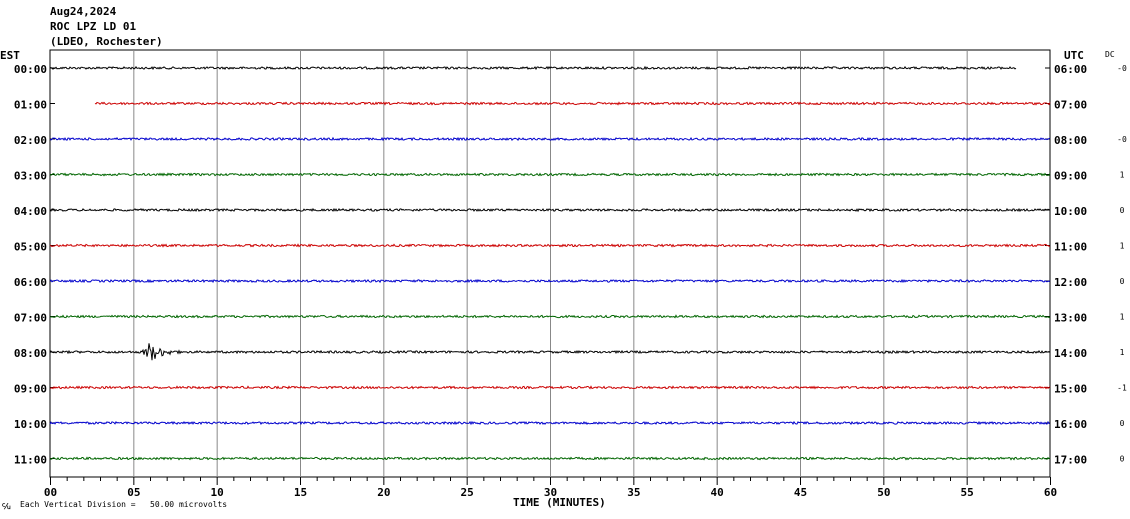 This screenshot has width=1130, height=519. I want to click on utc-row-label: 12:00, so click(1070, 282).